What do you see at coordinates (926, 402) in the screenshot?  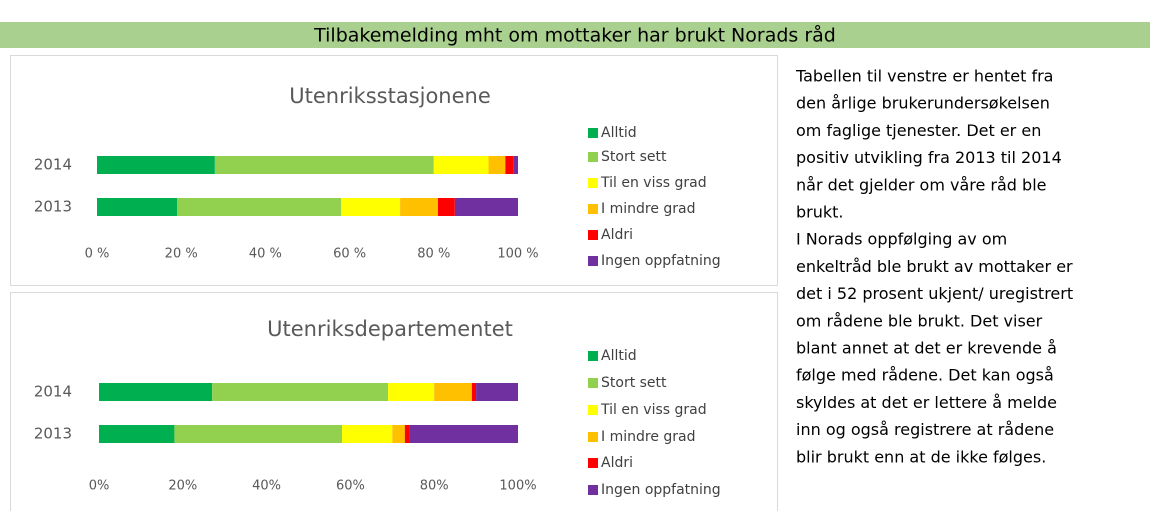 I see `text-line: skyldes at det er lettere å melde` at bounding box center [926, 402].